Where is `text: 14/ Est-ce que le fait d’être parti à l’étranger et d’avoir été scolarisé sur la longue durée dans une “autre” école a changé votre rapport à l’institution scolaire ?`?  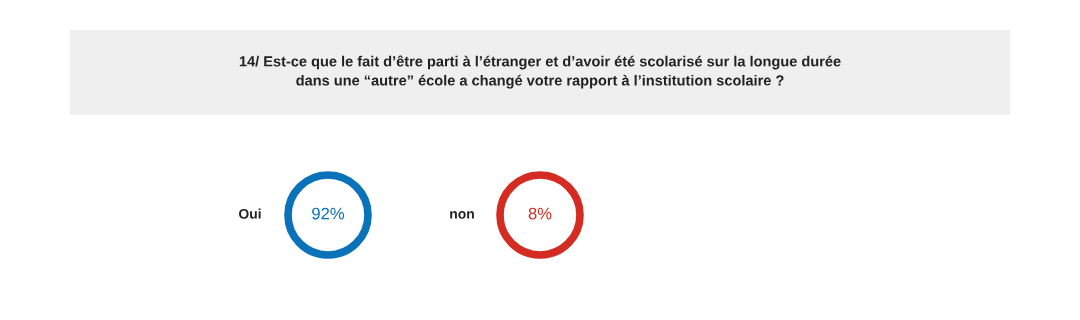 text: 14/ Est-ce que le fait d’être parti à l’étranger et d’avoir été scolarisé sur la longue durée dans une “autre” école a changé votre rapport à l’institution scolaire ? is located at coordinates (540, 72).